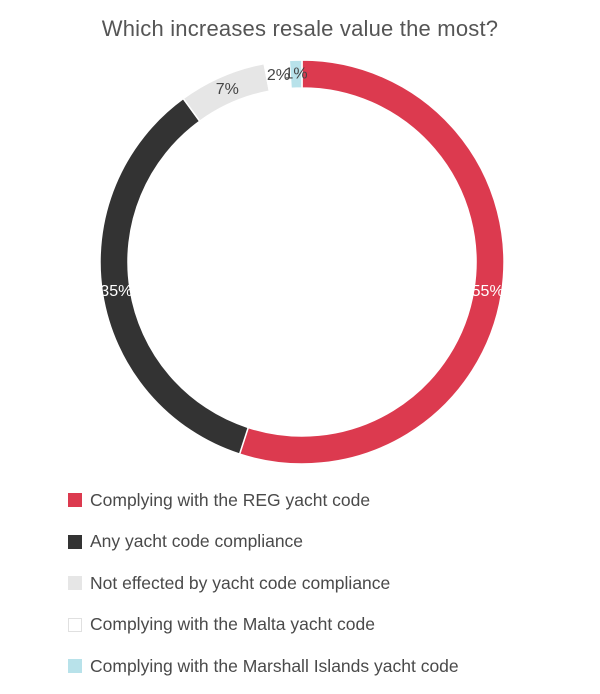 The height and width of the screenshot is (694, 600). What do you see at coordinates (488, 291) in the screenshot?
I see `slice-value-label-1: 55%` at bounding box center [488, 291].